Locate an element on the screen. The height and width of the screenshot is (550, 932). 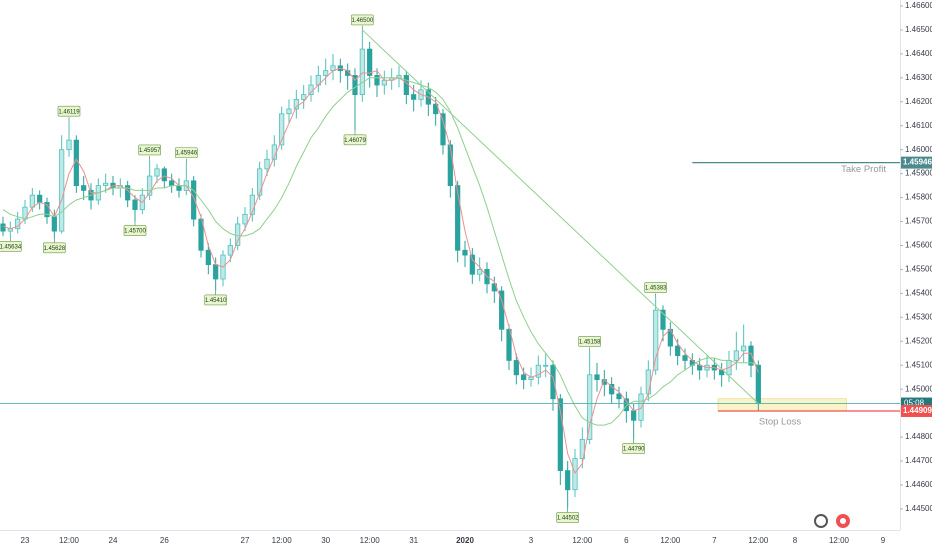
y-tick-label: 1.46100 is located at coordinates (918, 125).